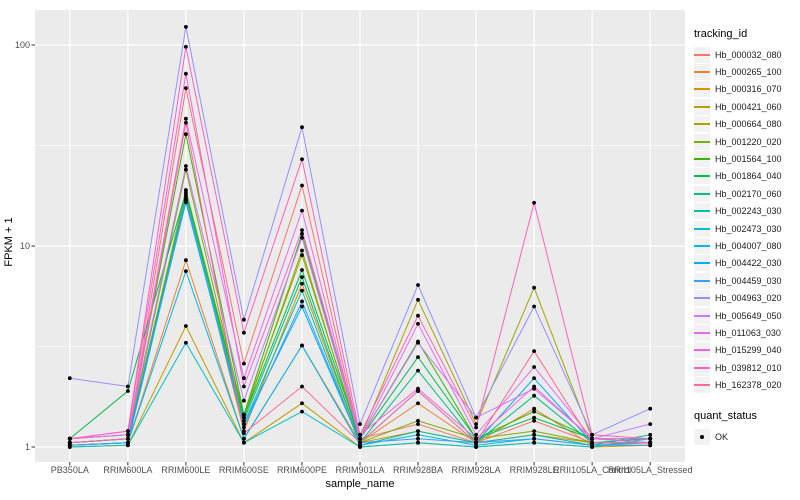 This screenshot has width=800, height=500. What do you see at coordinates (748, 385) in the screenshot?
I see `legend-item-label: Hb_162378_020` at bounding box center [748, 385].